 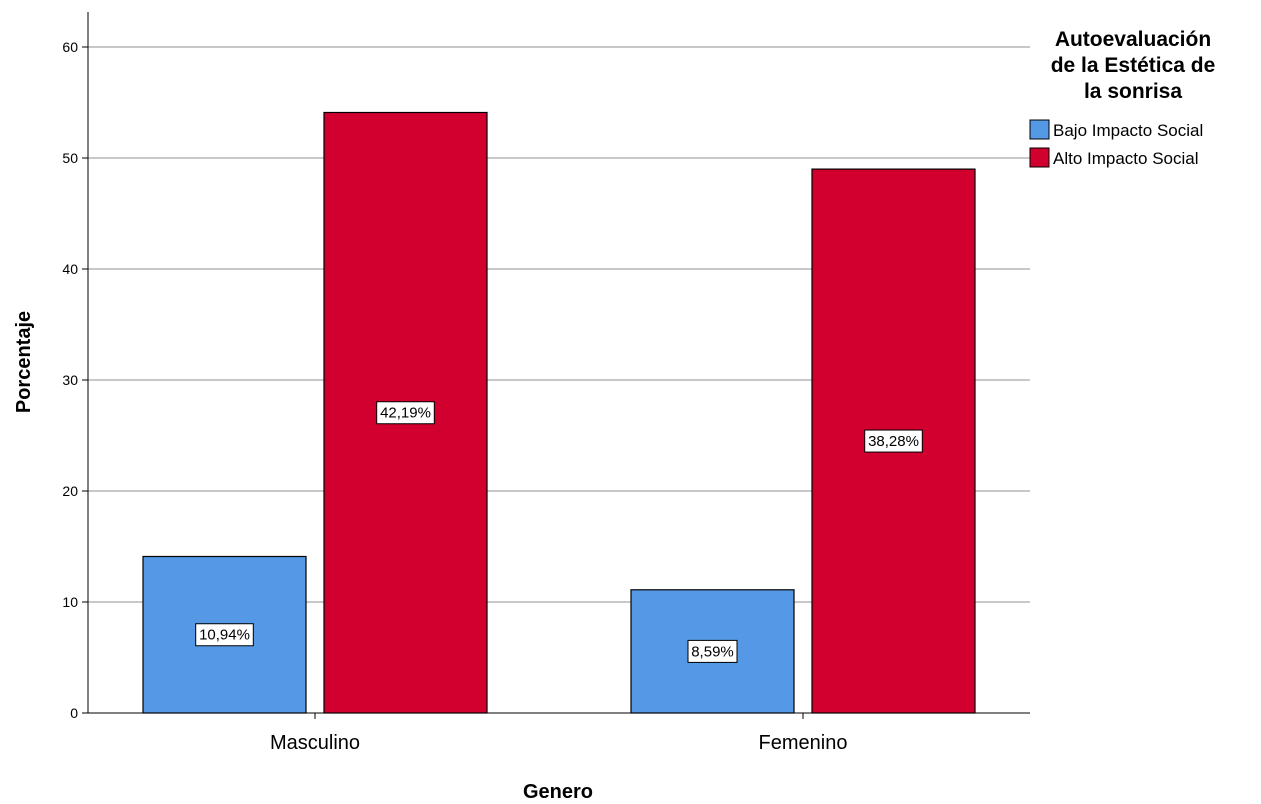 I want to click on y-tick-label: 40, so click(x=70, y=269).